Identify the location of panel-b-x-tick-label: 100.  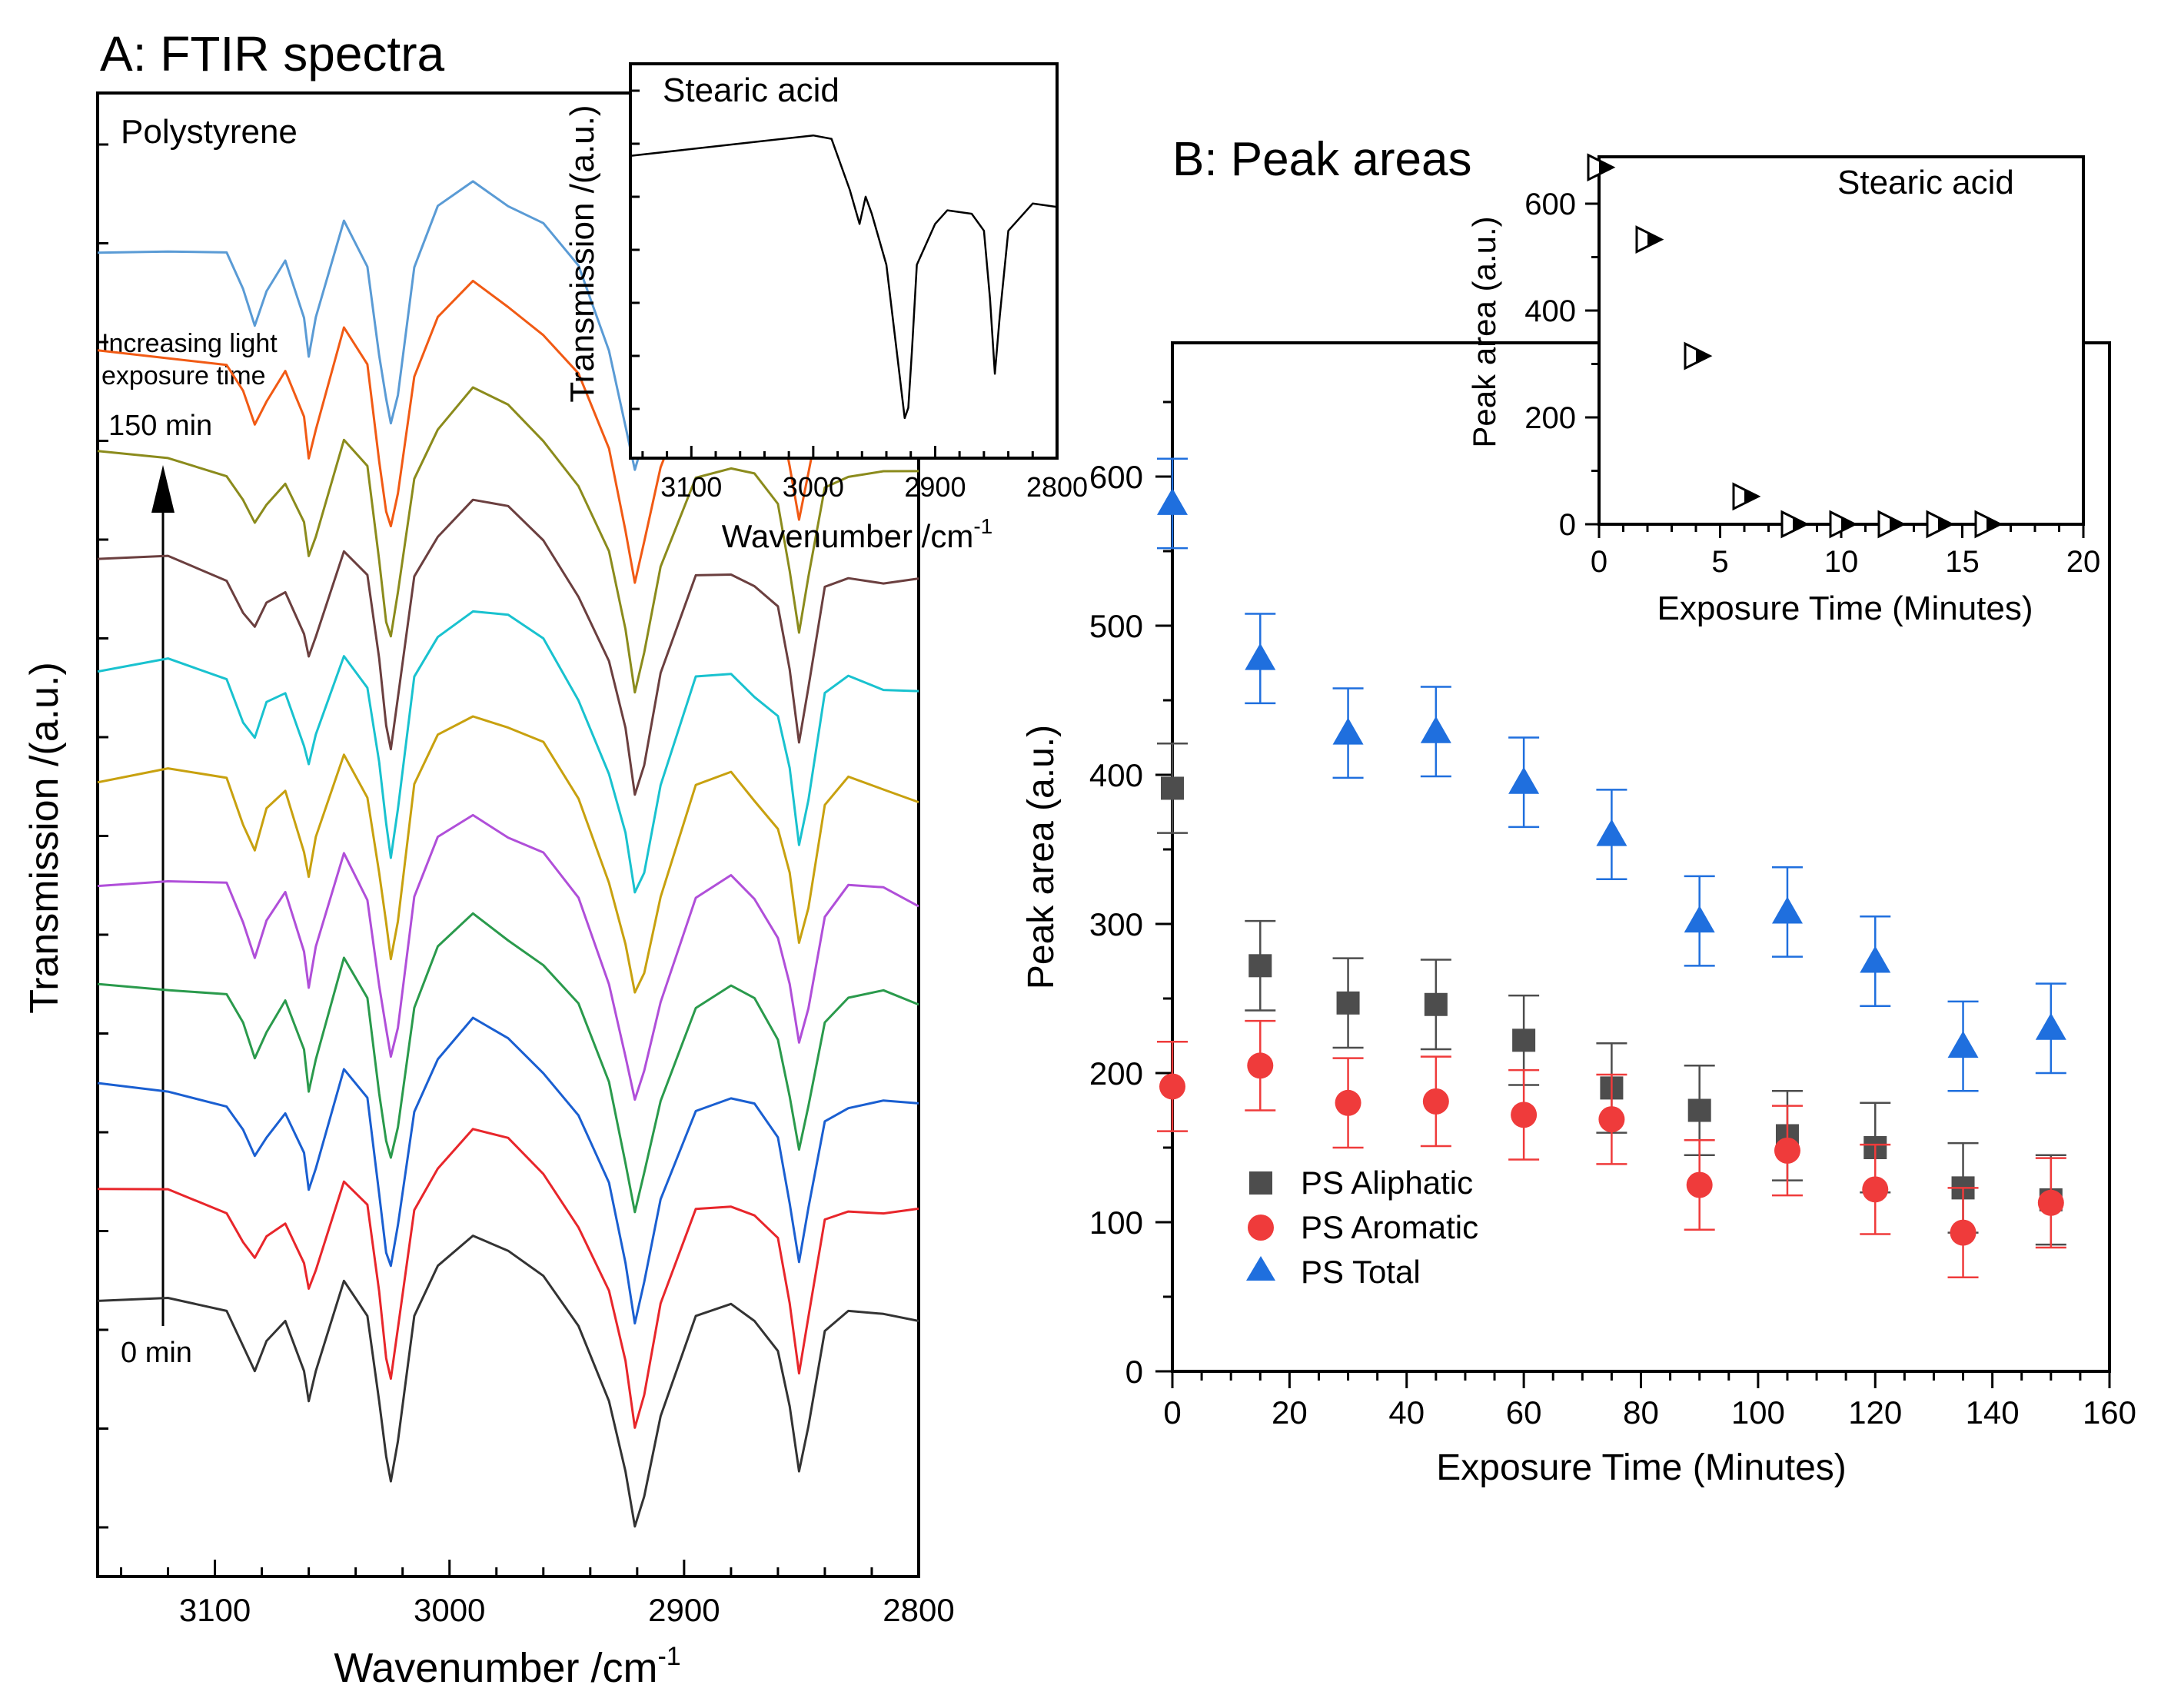
(1758, 1412).